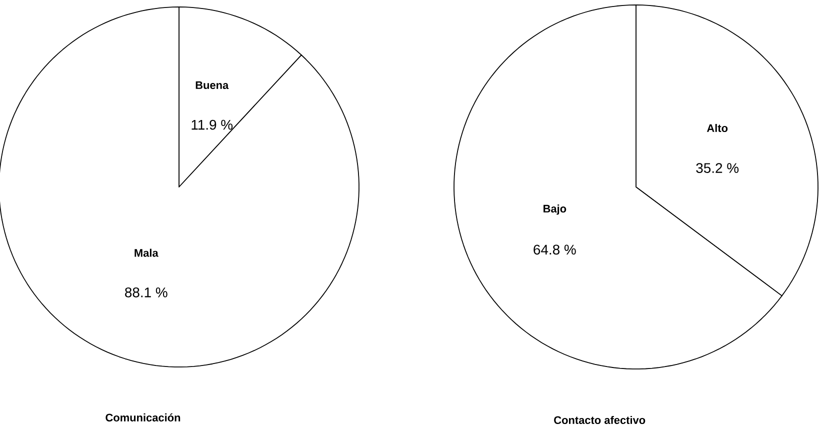 This screenshot has height=427, width=822. I want to click on slice-label: Buena, so click(212, 85).